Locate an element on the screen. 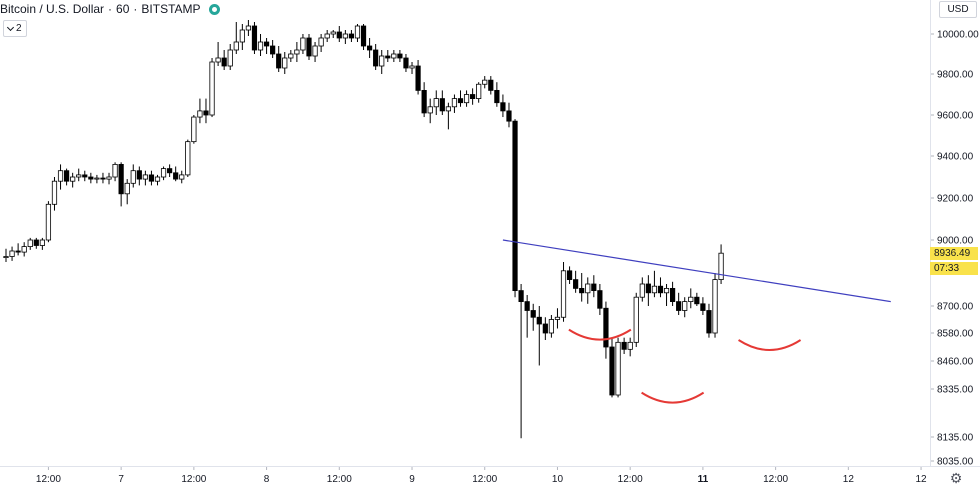 This screenshot has width=980, height=494. interval-label: 60 is located at coordinates (123, 9).